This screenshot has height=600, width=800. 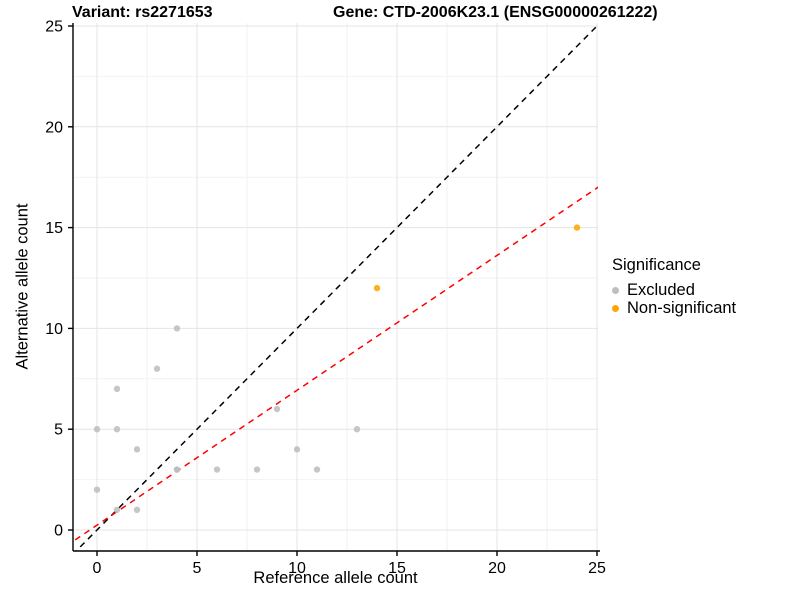 What do you see at coordinates (97, 568) in the screenshot?
I see `x-tick-label: 0` at bounding box center [97, 568].